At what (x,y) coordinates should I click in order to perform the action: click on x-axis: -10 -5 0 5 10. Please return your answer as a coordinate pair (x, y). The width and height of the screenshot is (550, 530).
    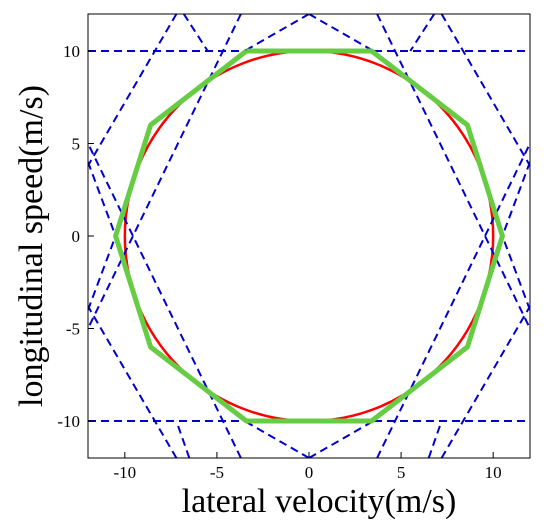
    Looking at the image, I should click on (307, 467).